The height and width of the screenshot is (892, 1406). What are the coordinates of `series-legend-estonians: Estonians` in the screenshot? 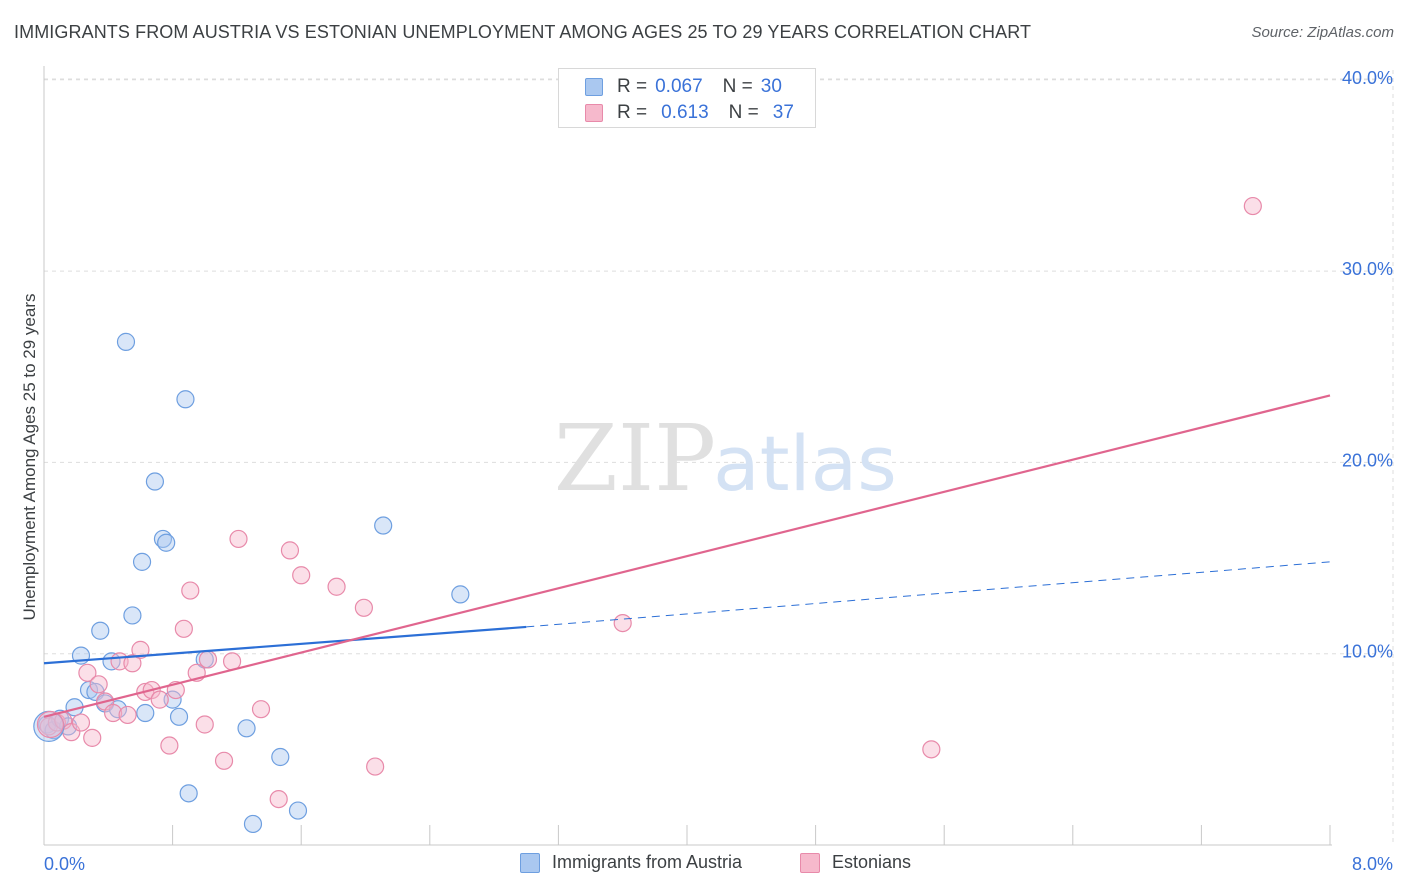 It's located at (855, 862).